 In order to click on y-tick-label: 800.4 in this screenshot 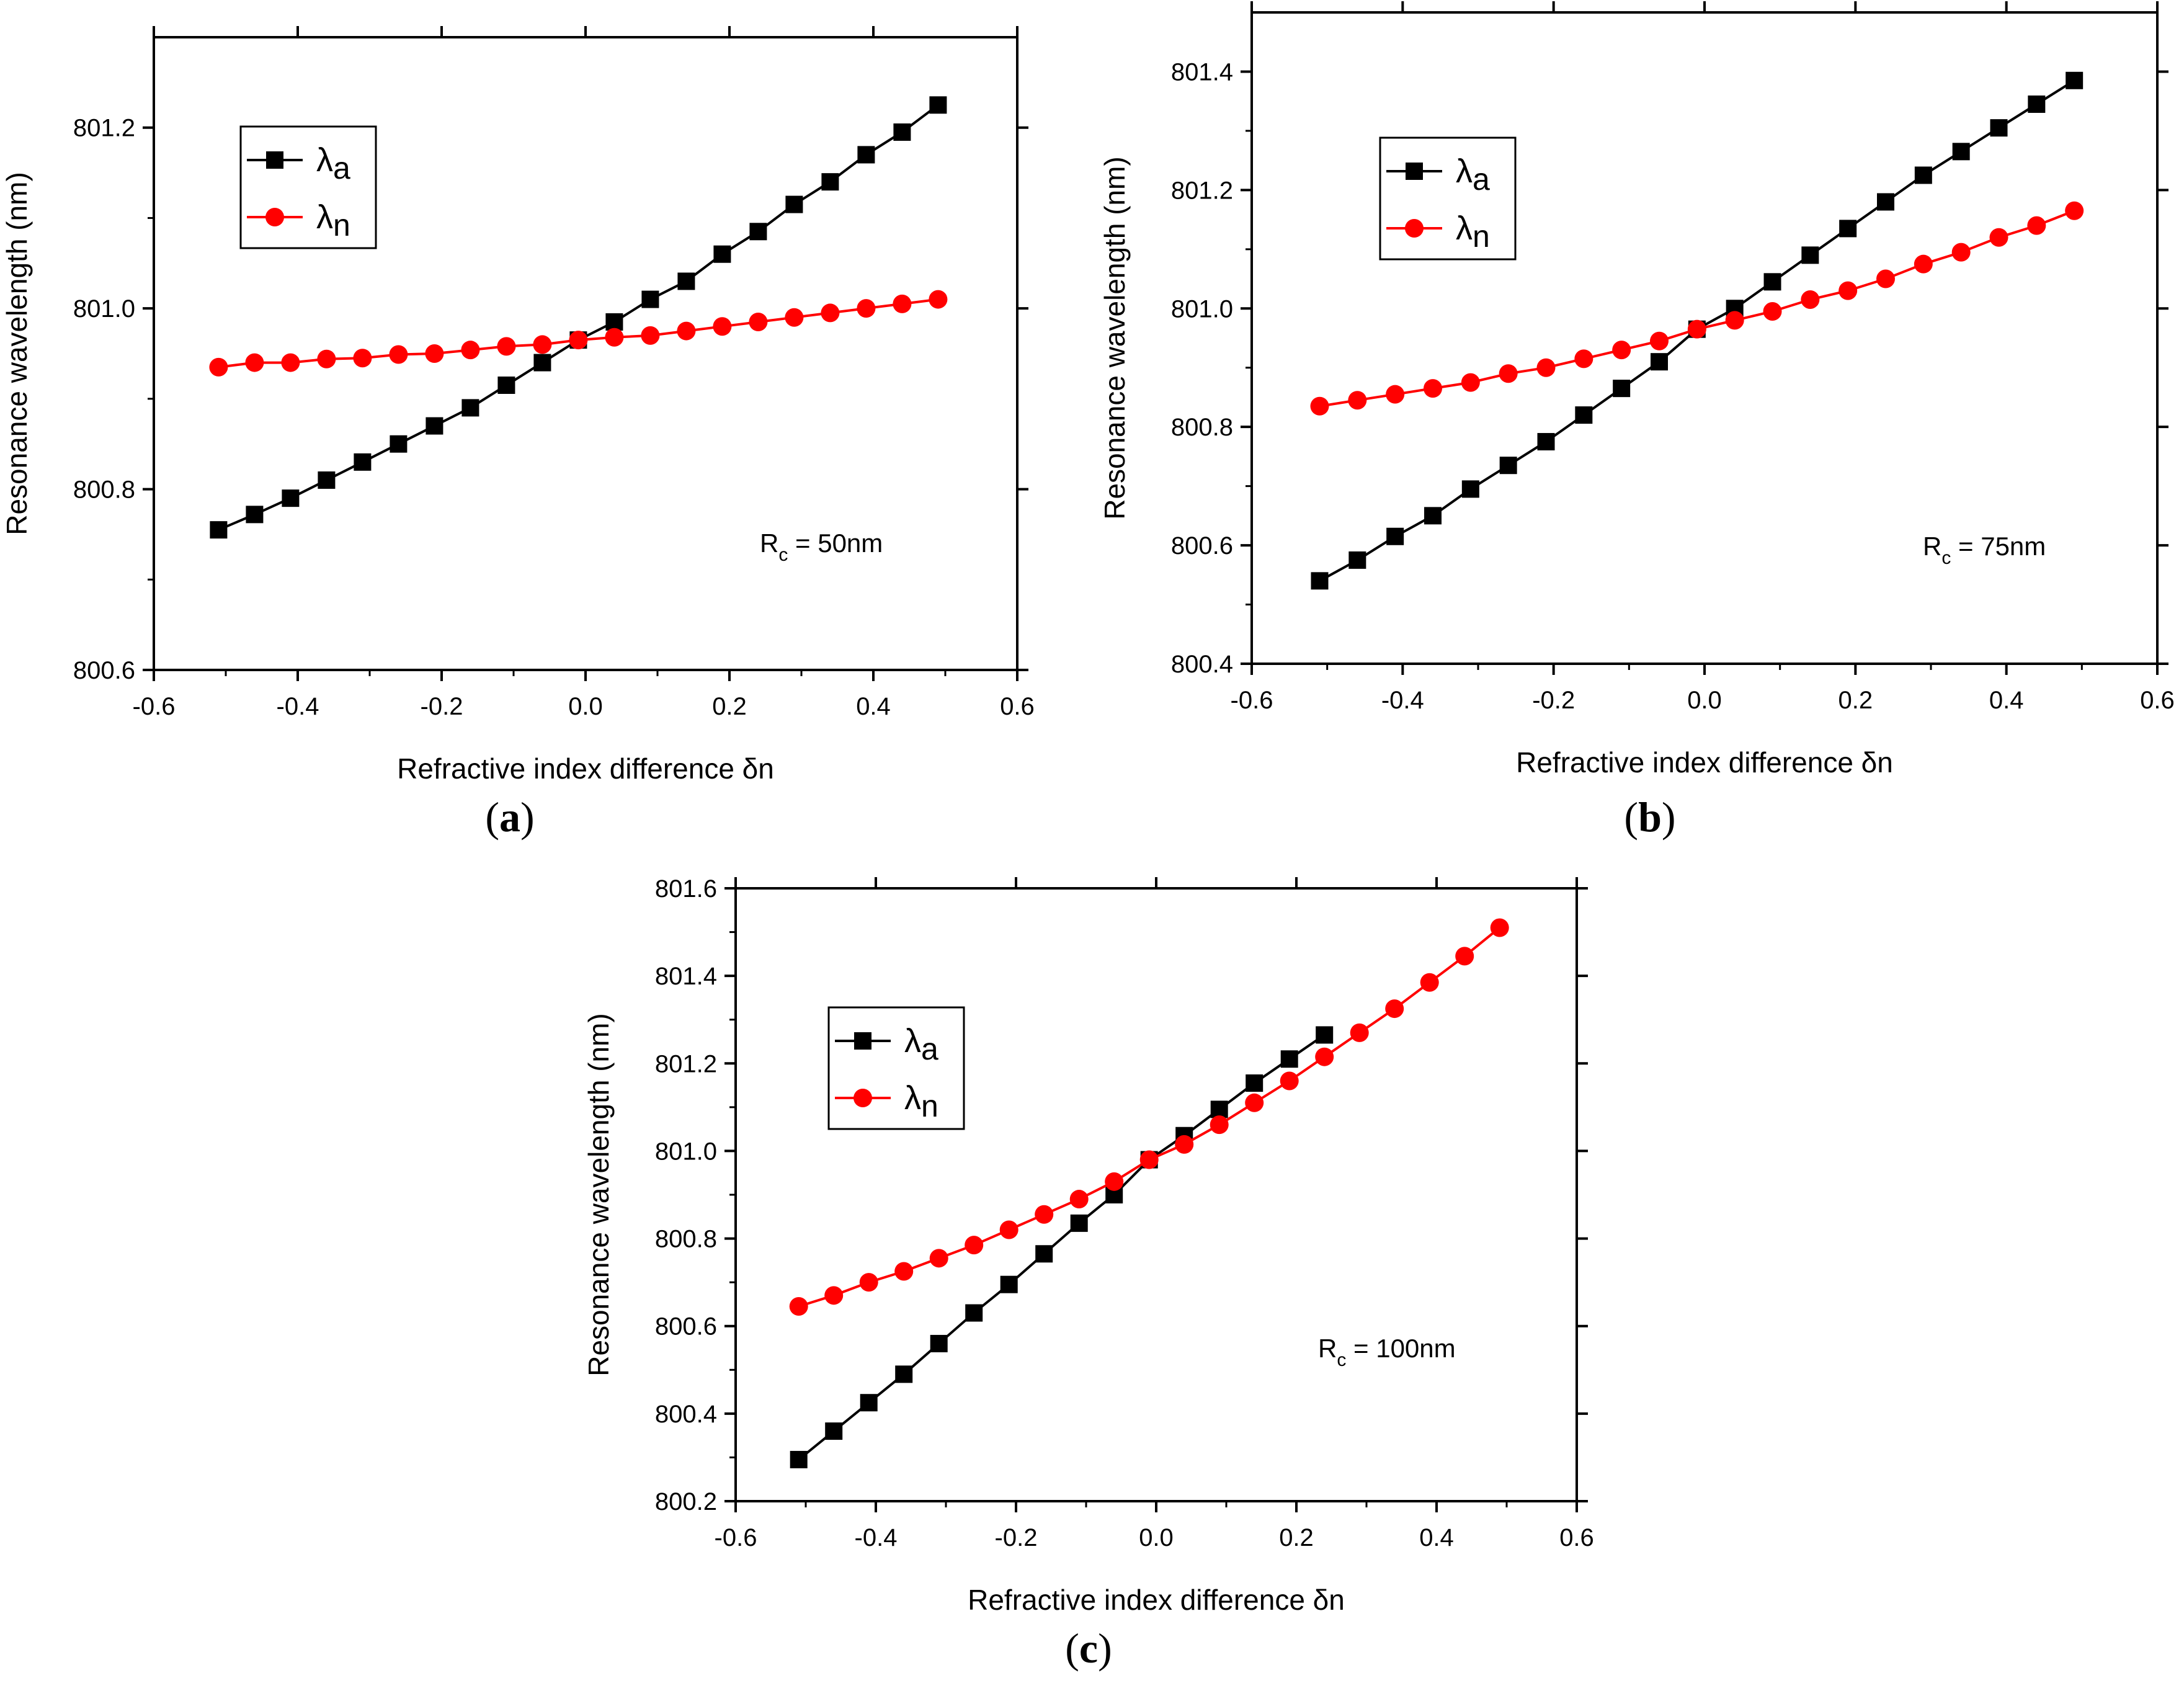, I will do `click(1202, 664)`.